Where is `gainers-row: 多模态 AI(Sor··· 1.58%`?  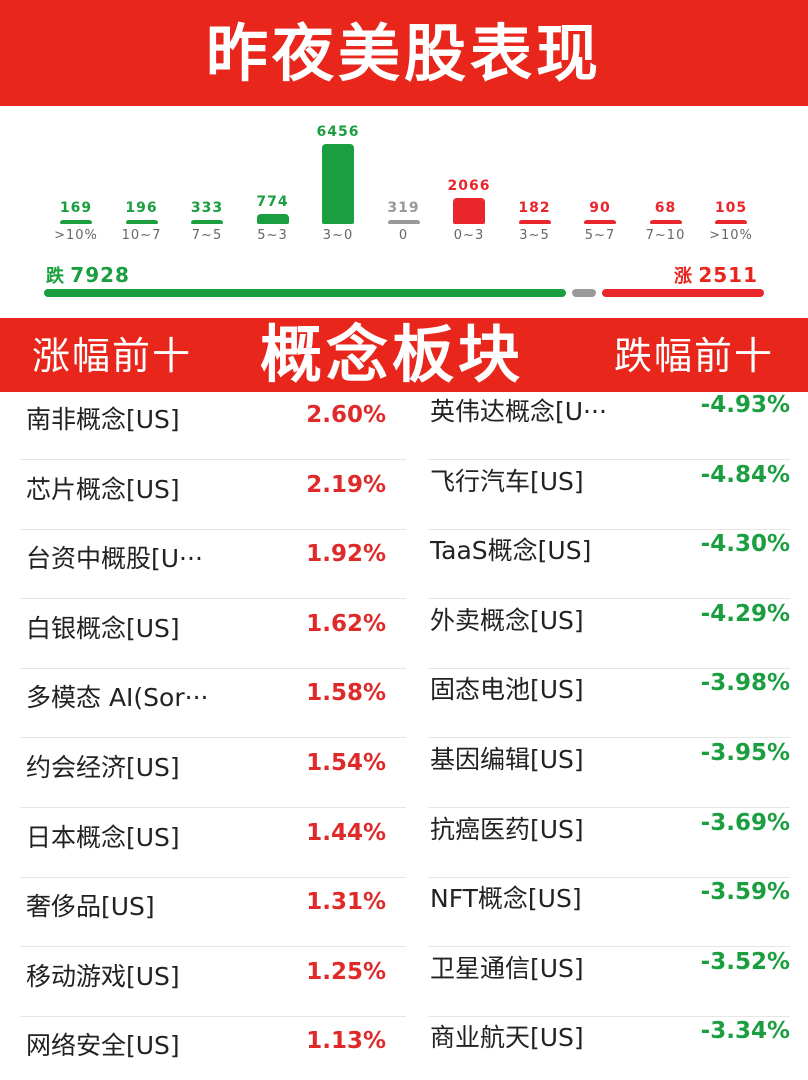
gainers-row: 多模态 AI(Sor··· 1.58% is located at coordinates (203, 703).